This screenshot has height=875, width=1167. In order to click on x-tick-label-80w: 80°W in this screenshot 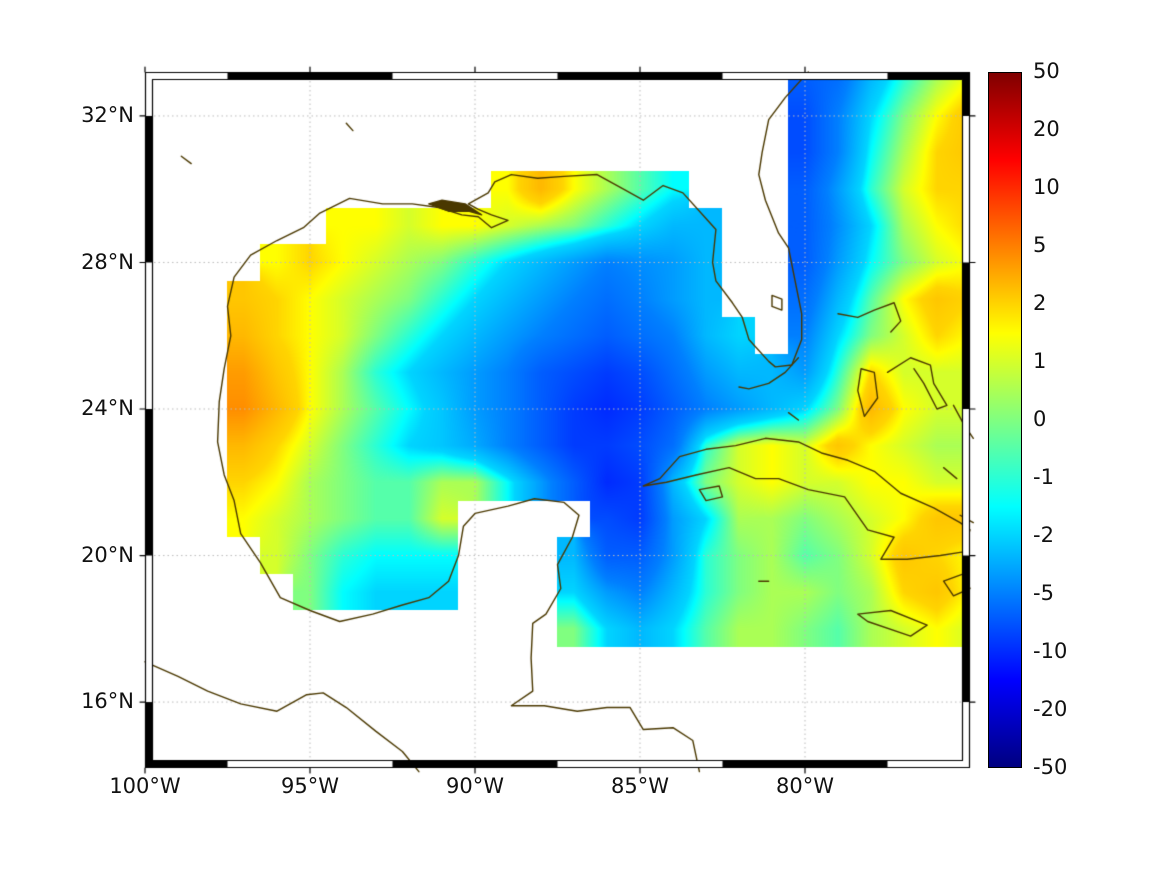, I will do `click(805, 786)`.